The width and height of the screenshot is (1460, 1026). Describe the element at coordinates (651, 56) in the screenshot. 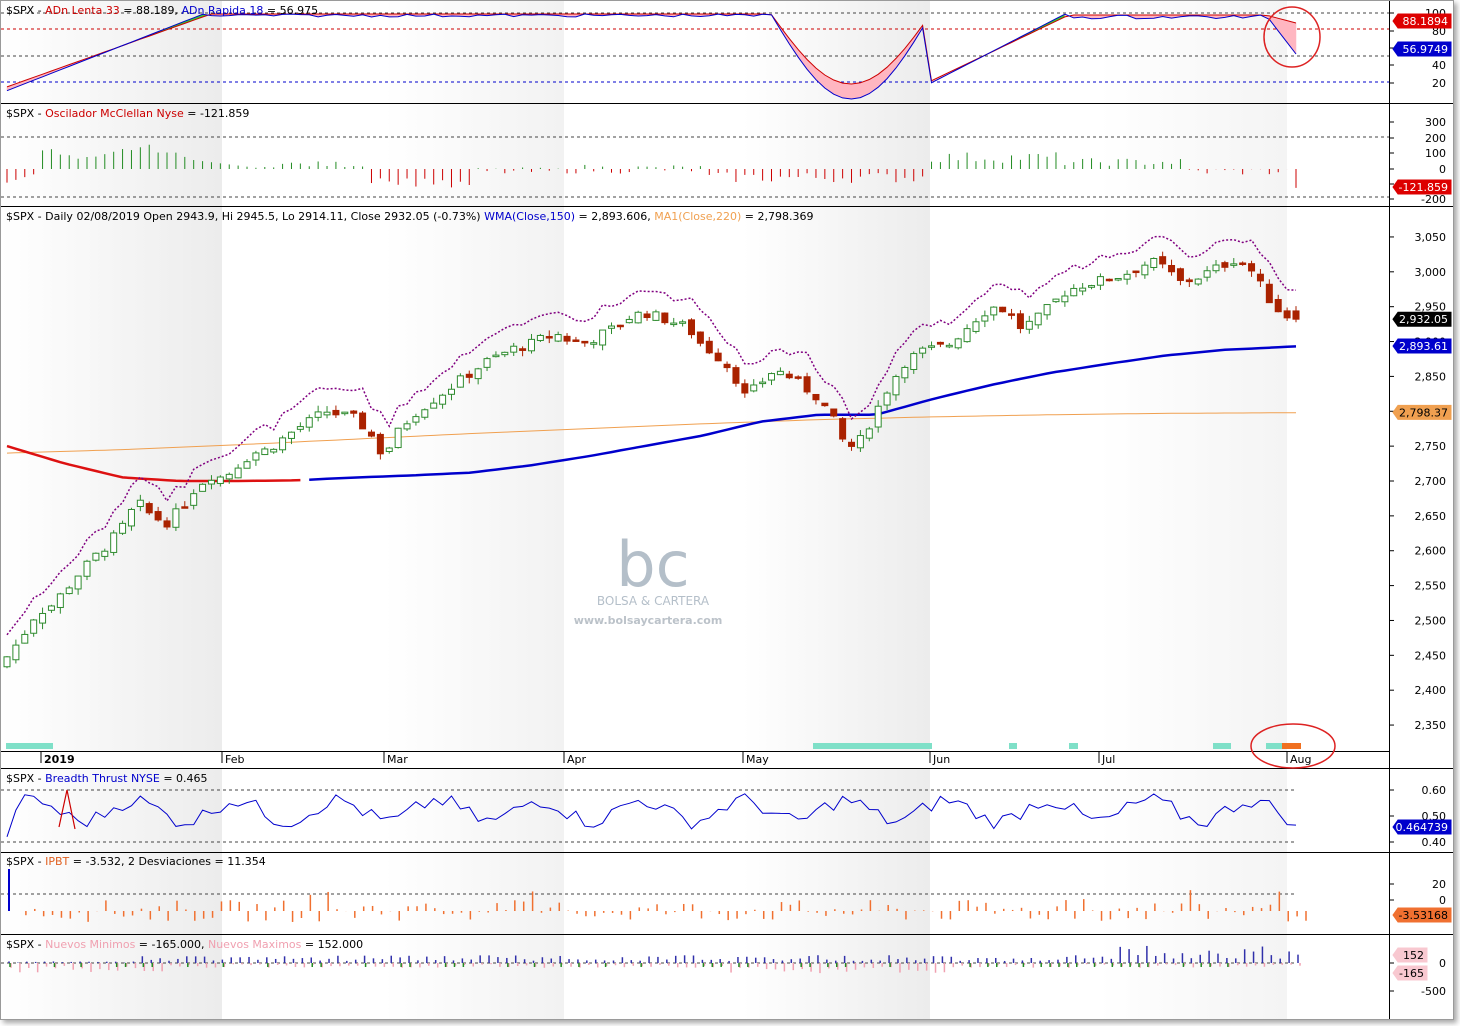

I see `adn-rapida-line` at that location.